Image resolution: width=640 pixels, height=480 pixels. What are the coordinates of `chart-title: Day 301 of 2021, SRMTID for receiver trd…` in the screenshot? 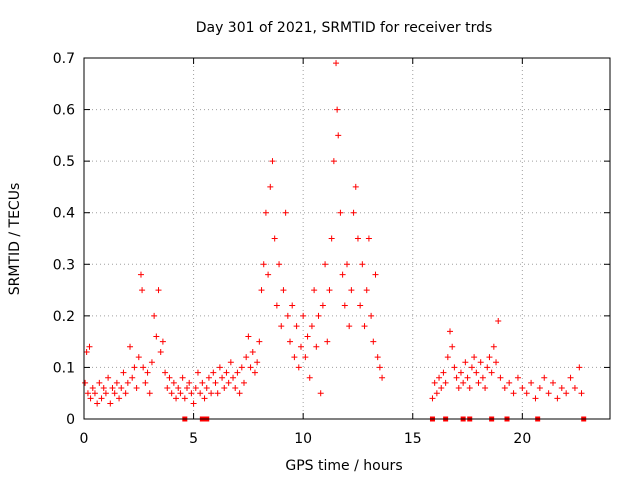 It's located at (344, 28).